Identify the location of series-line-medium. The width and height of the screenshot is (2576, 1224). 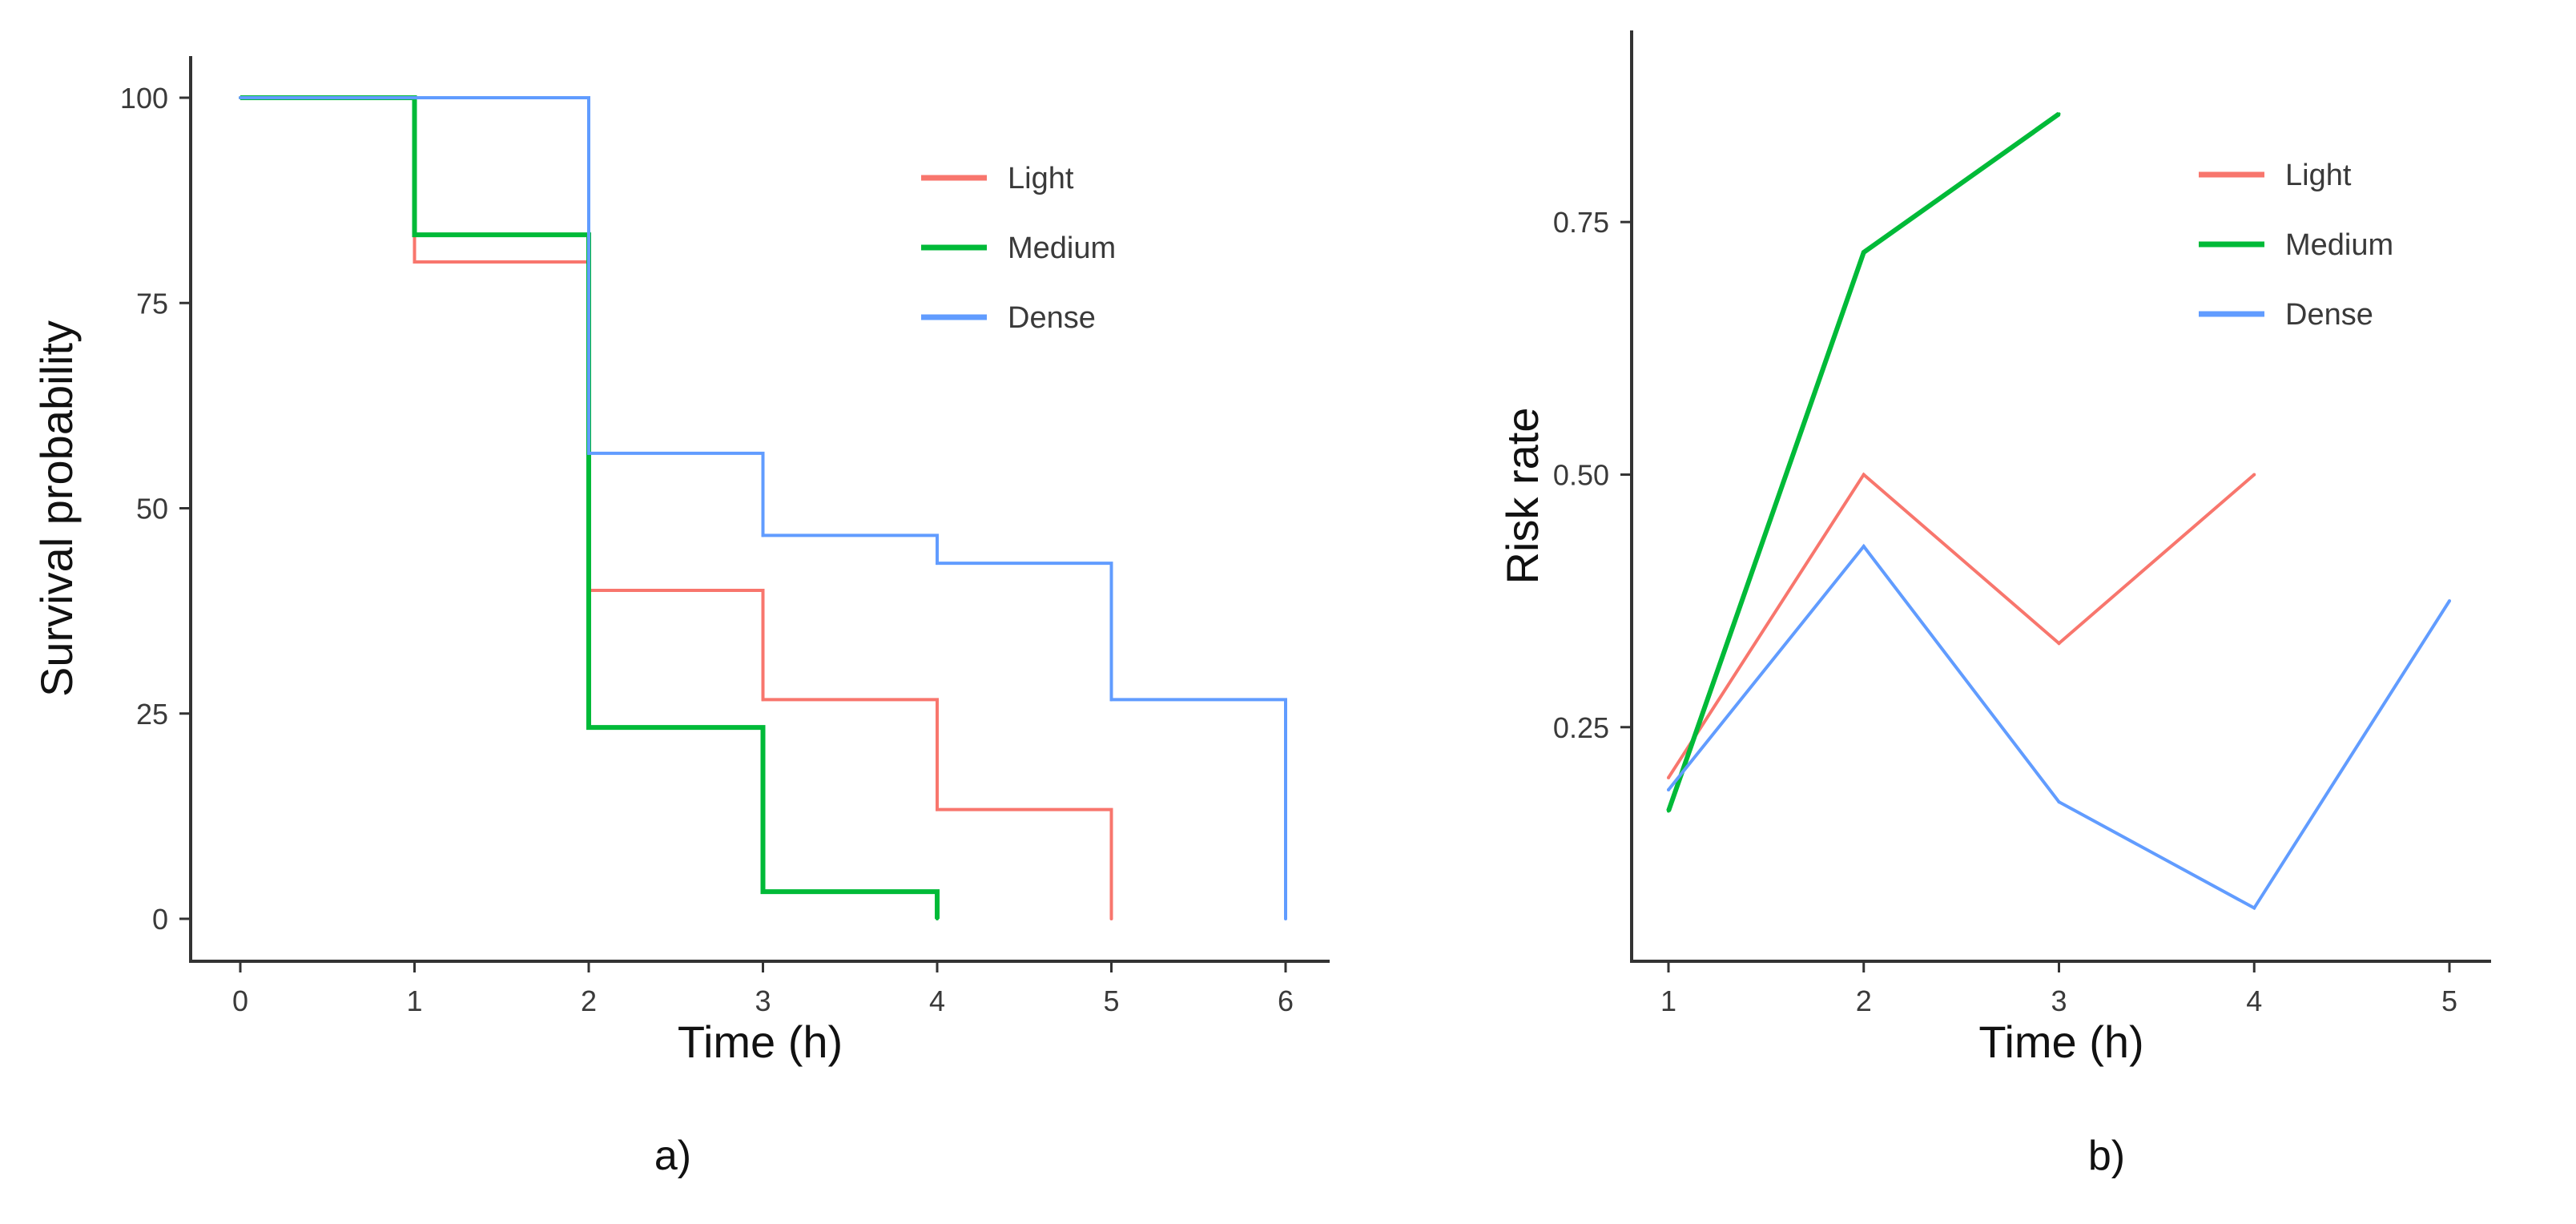
(1863, 461).